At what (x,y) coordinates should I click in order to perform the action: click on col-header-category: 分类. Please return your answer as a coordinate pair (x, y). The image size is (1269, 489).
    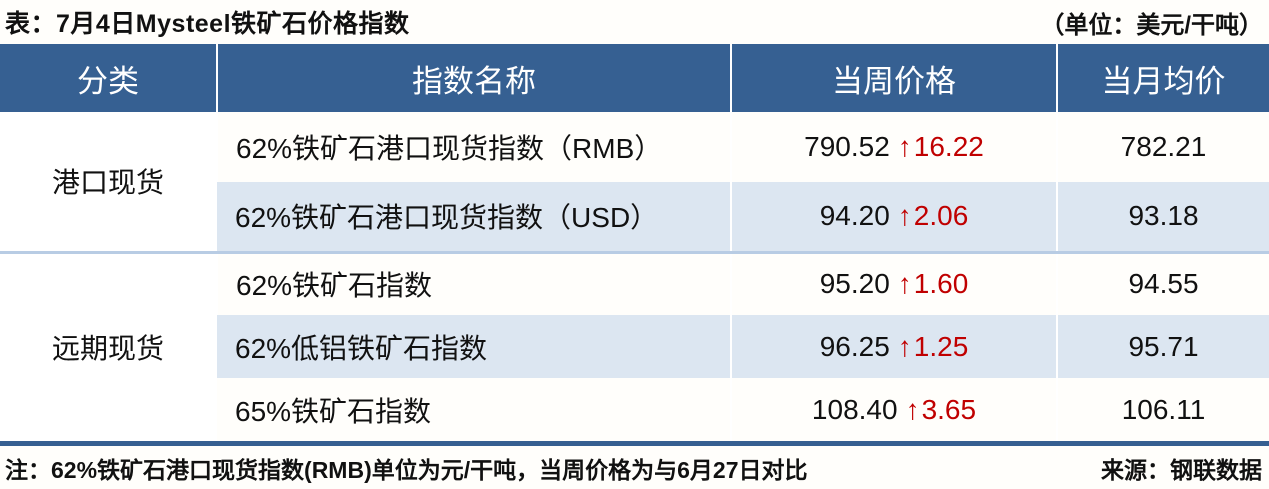
    Looking at the image, I should click on (108, 78).